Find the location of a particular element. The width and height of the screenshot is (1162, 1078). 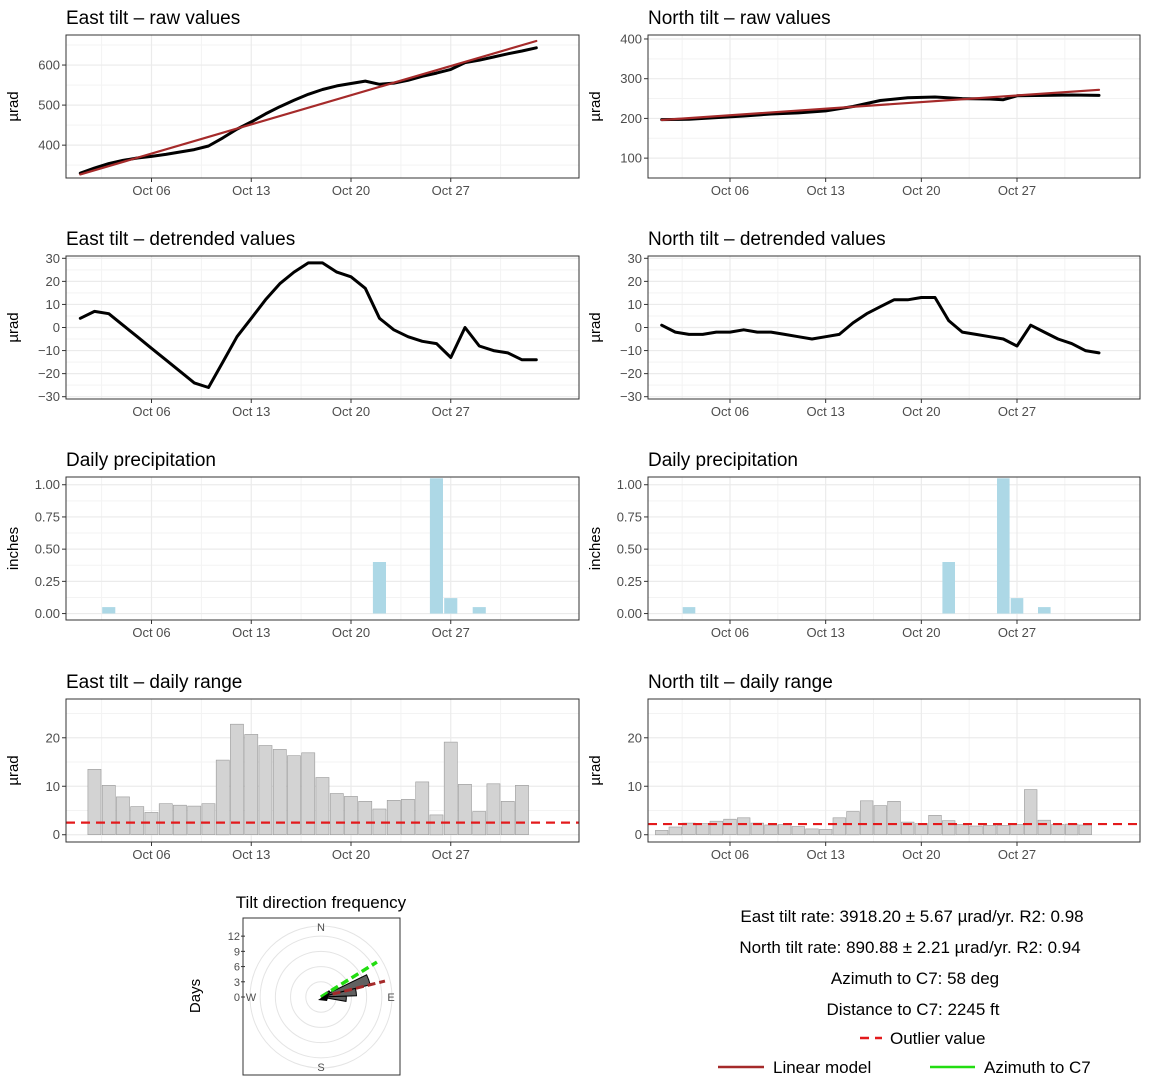

distance-text: Distance to C7: 2245 ft is located at coordinates (913, 1009).